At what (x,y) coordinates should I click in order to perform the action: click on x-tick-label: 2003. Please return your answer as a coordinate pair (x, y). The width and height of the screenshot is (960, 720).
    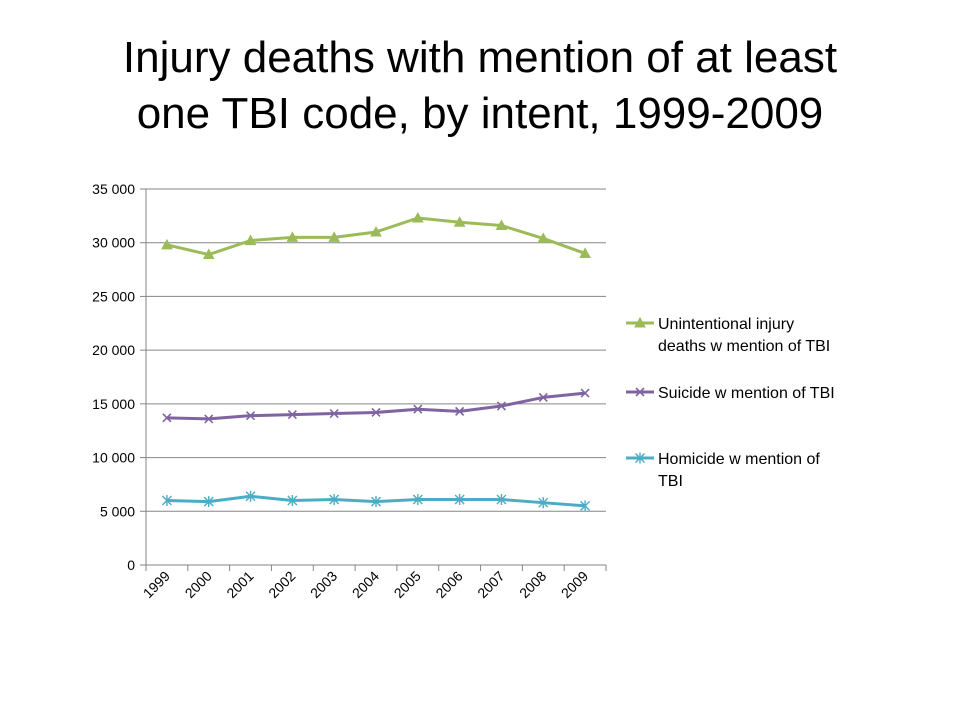
    Looking at the image, I should click on (323, 584).